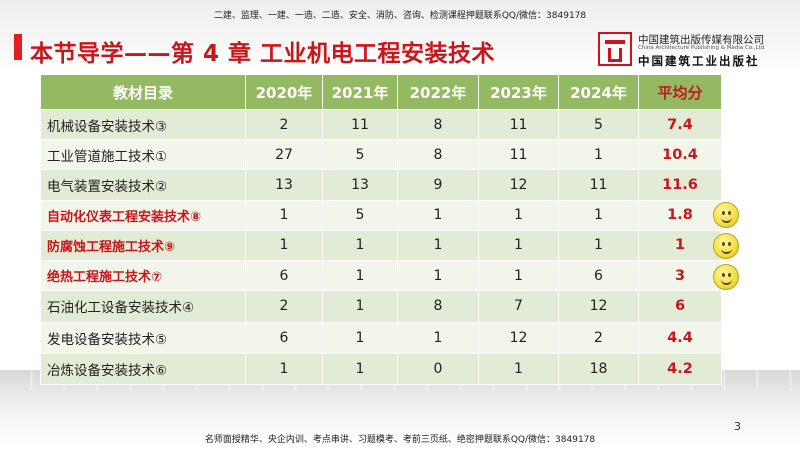 The width and height of the screenshot is (800, 450). Describe the element at coordinates (598, 337) in the screenshot. I see `cell-2024: 2` at that location.